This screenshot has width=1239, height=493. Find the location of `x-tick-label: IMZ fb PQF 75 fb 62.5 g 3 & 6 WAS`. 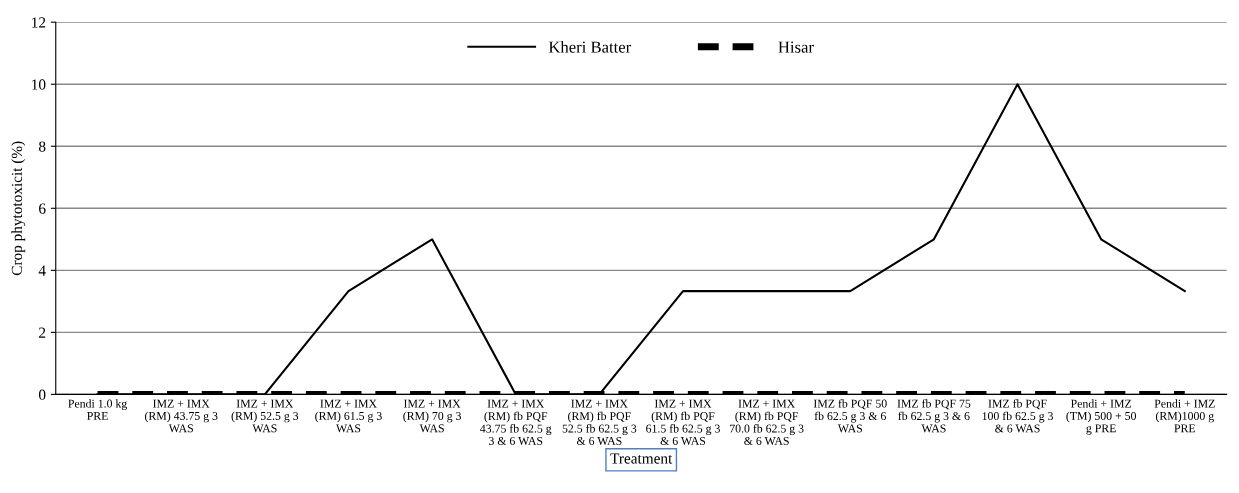

x-tick-label: IMZ fb PQF 75 fb 62.5 g 3 & 6 WAS is located at coordinates (934, 416).